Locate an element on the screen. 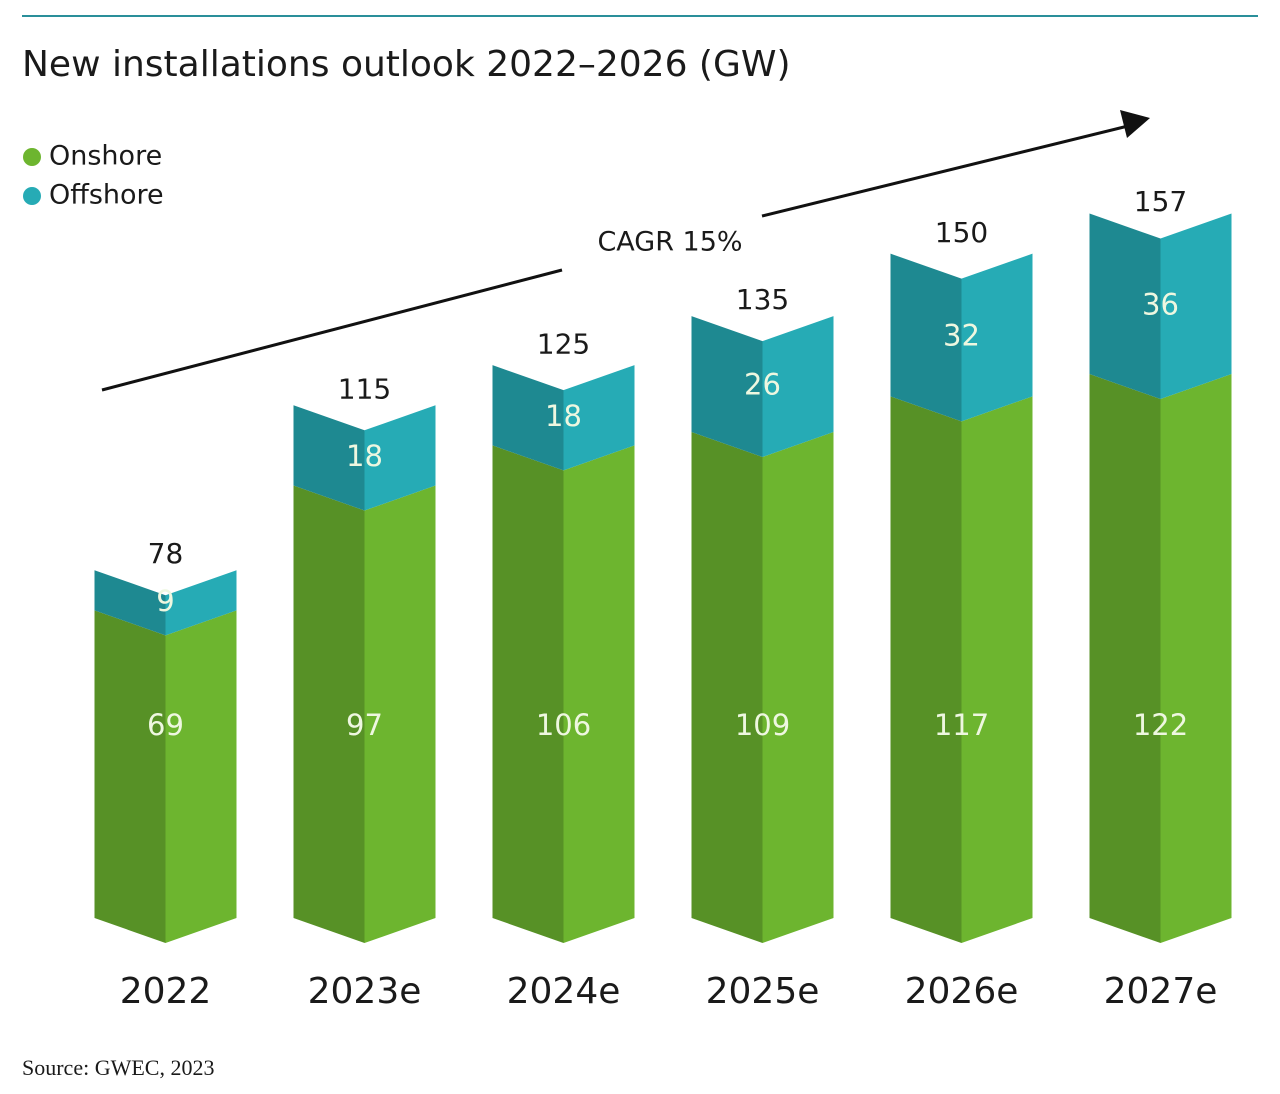  chart-title: New installations outlook 2022–2026 (GW) is located at coordinates (406, 64).